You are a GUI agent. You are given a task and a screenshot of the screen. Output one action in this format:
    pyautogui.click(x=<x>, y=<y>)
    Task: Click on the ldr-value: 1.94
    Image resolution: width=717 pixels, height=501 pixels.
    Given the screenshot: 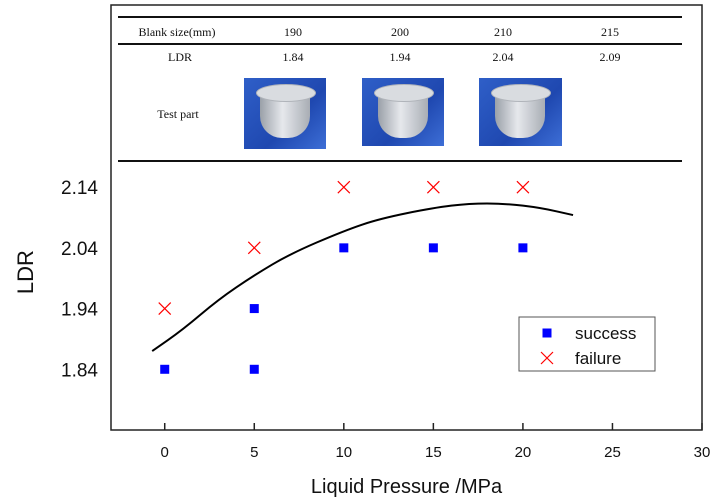 What is the action you would take?
    pyautogui.click(x=400, y=57)
    